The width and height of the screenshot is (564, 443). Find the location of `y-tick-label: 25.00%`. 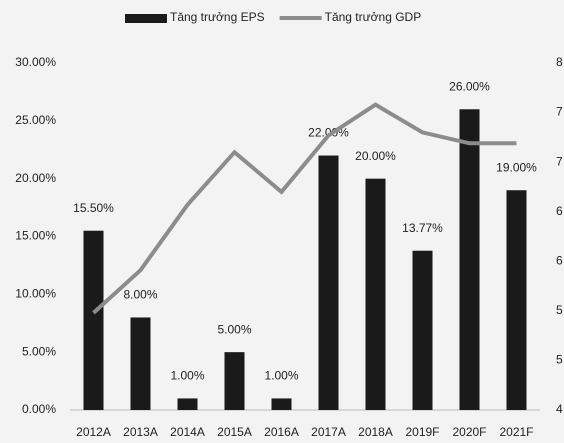

y-tick-label: 25.00% is located at coordinates (35, 120).